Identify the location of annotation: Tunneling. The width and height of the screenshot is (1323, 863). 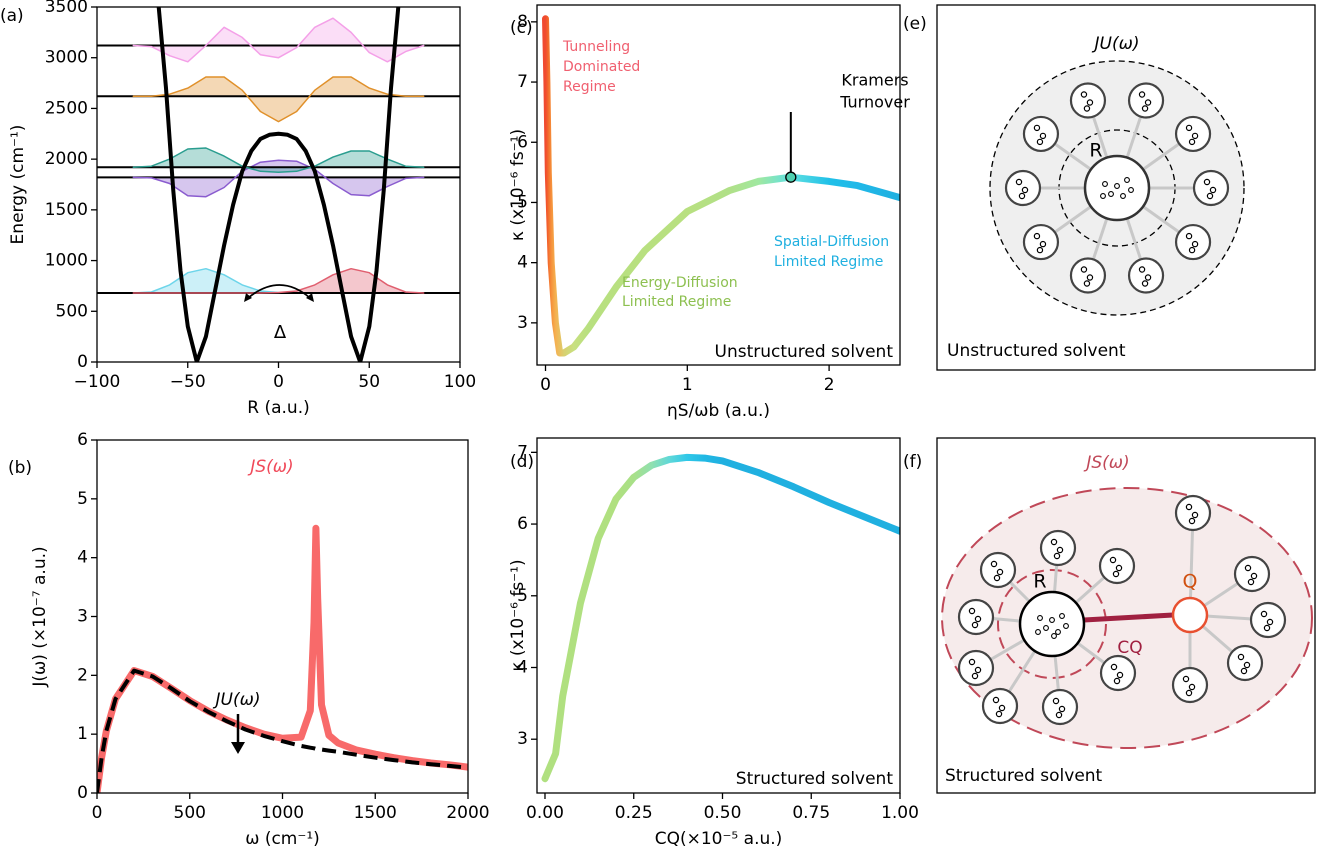
(596, 47).